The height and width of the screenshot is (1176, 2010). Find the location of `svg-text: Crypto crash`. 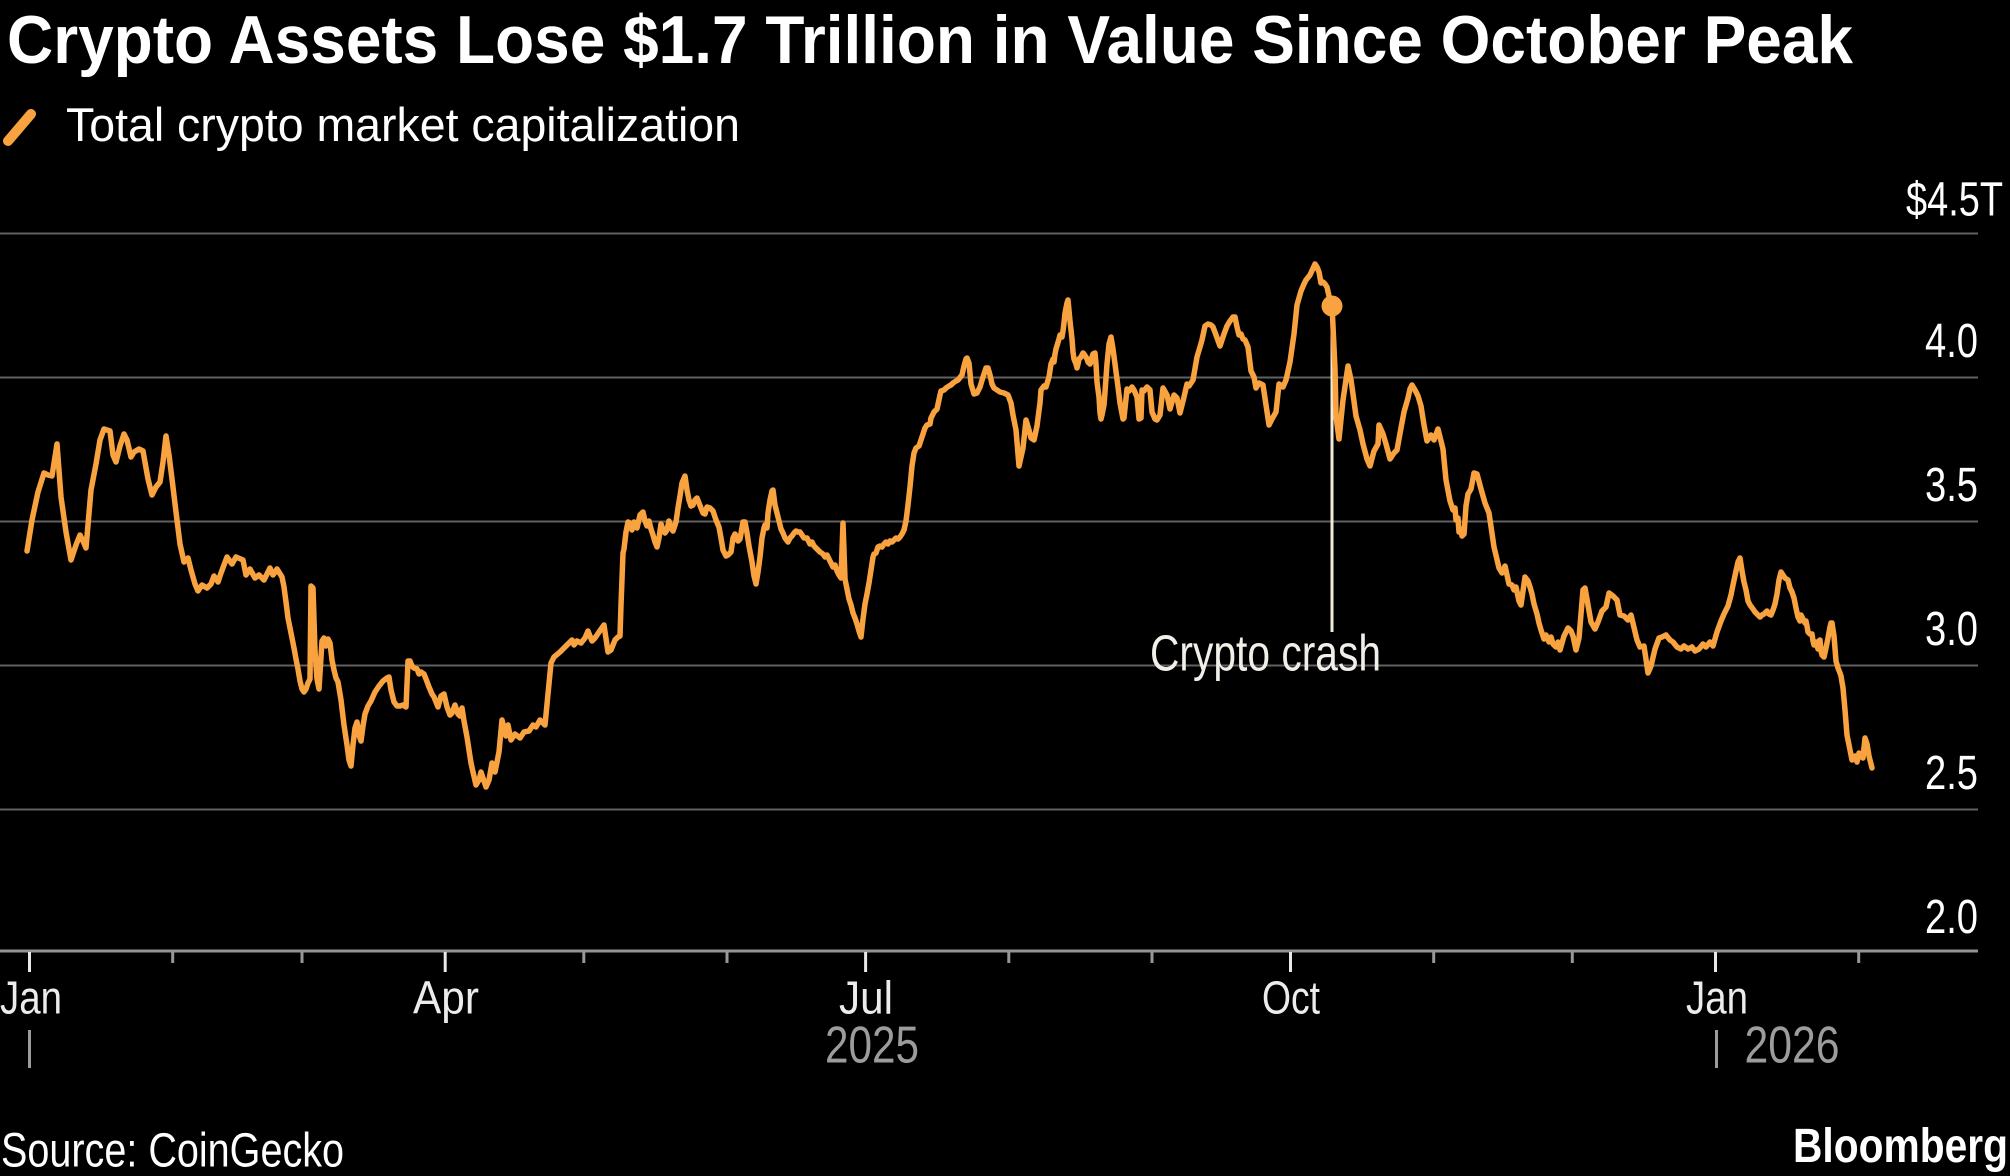

svg-text: Crypto crash is located at coordinates (1265, 653).